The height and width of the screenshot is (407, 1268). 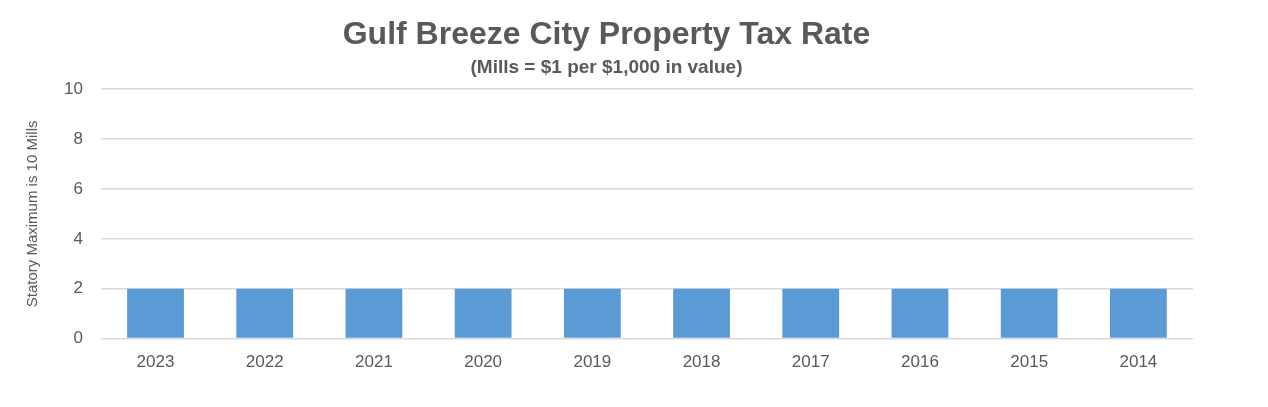 What do you see at coordinates (920, 362) in the screenshot?
I see `x-tick-label: 2016` at bounding box center [920, 362].